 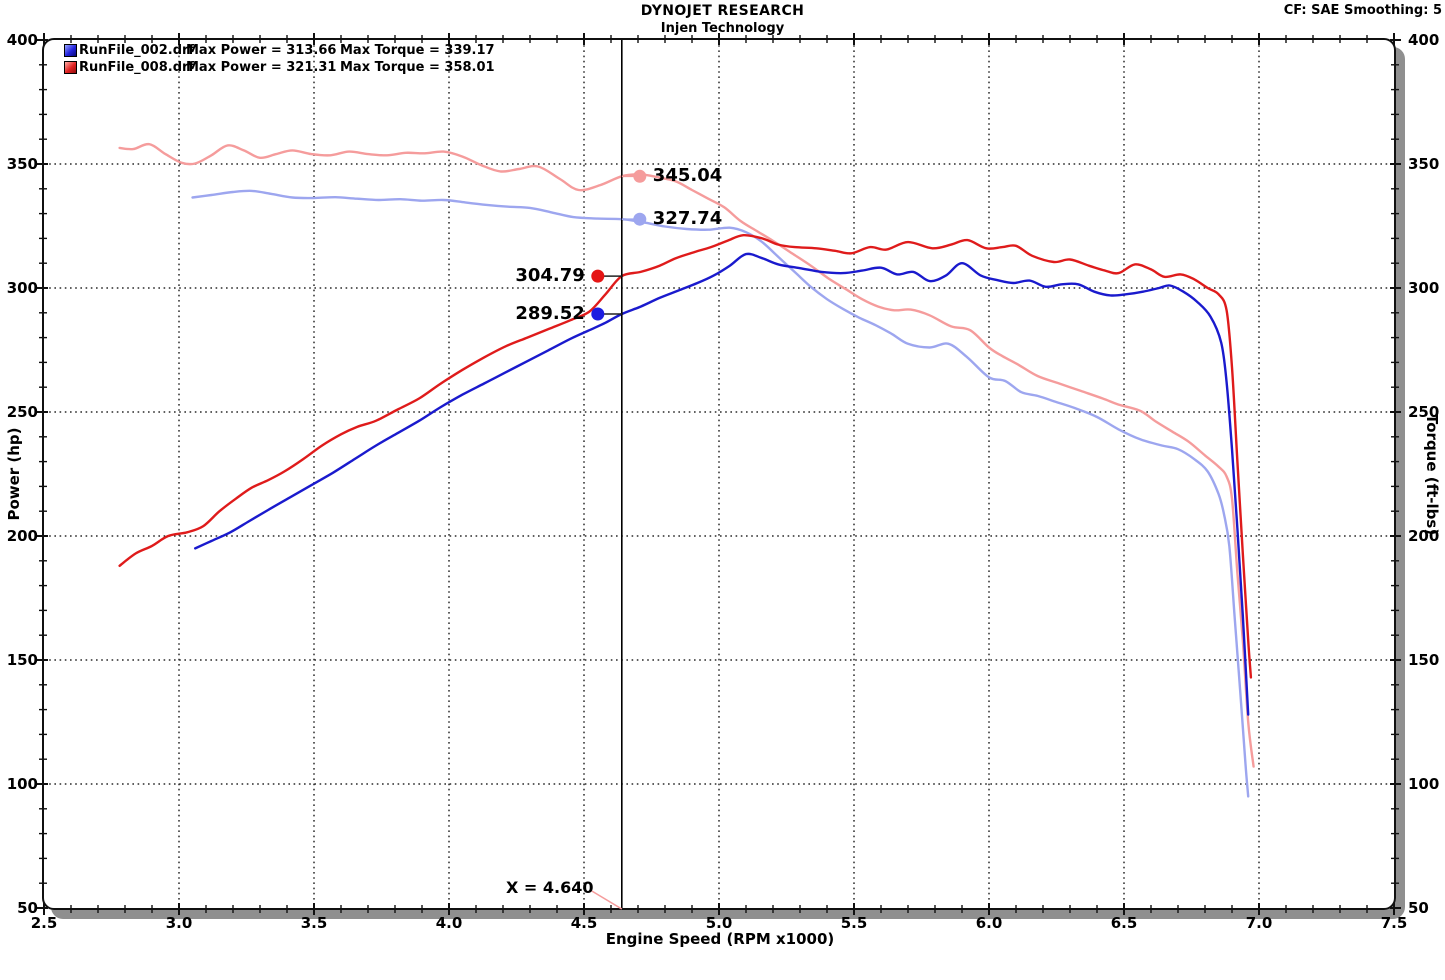 I want to click on x-tick-label: 6.5, so click(x=1124, y=923).